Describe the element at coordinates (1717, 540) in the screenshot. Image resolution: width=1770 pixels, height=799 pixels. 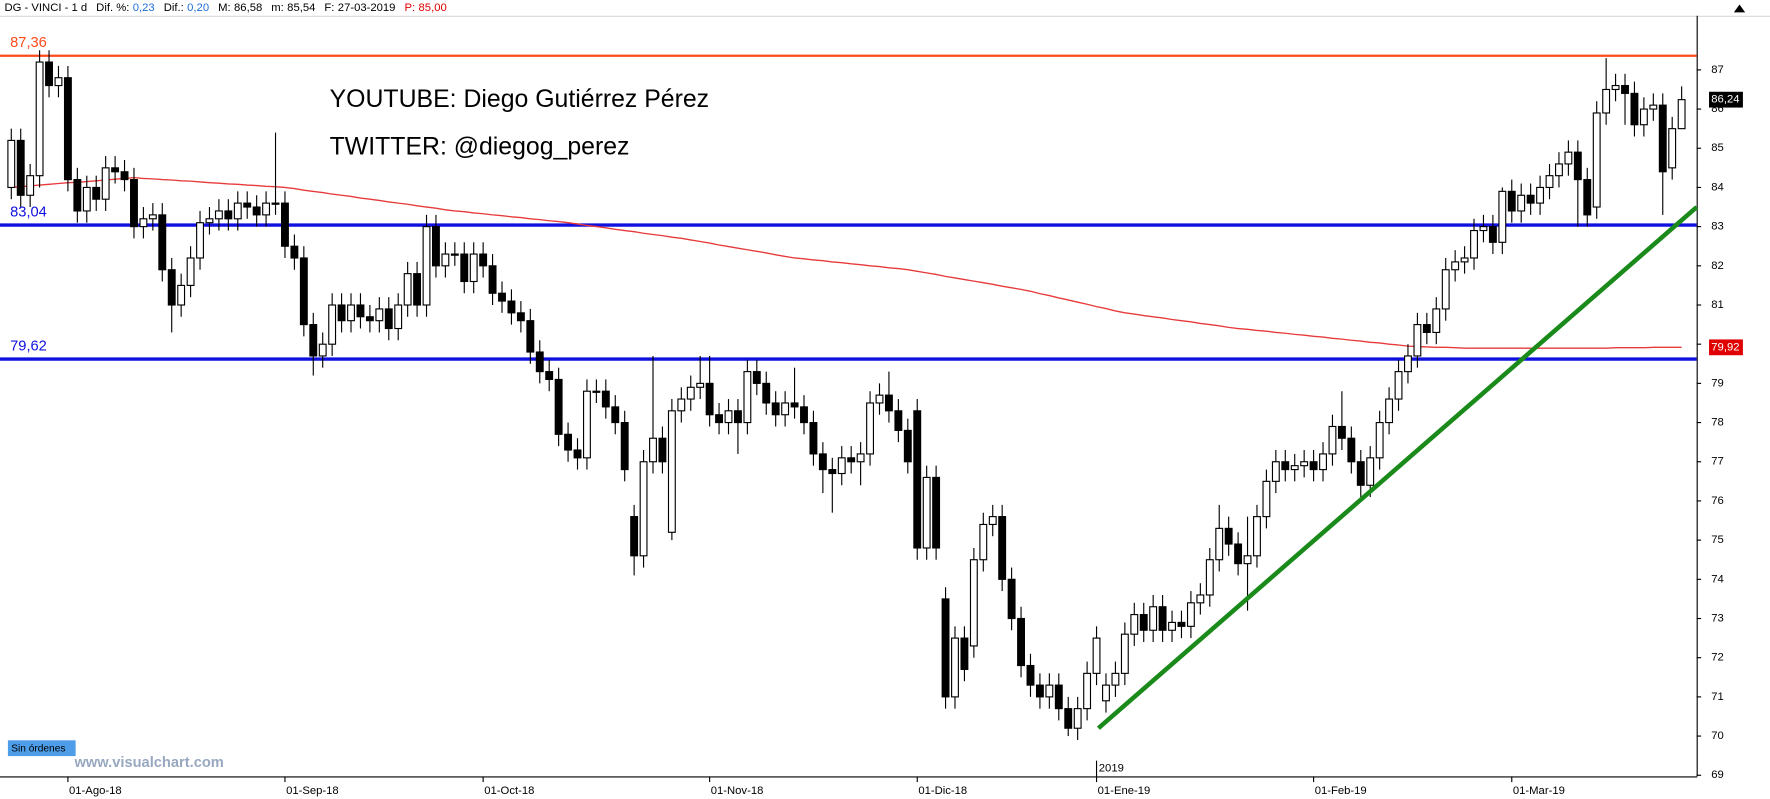
I see `y-tick-label: 75` at that location.